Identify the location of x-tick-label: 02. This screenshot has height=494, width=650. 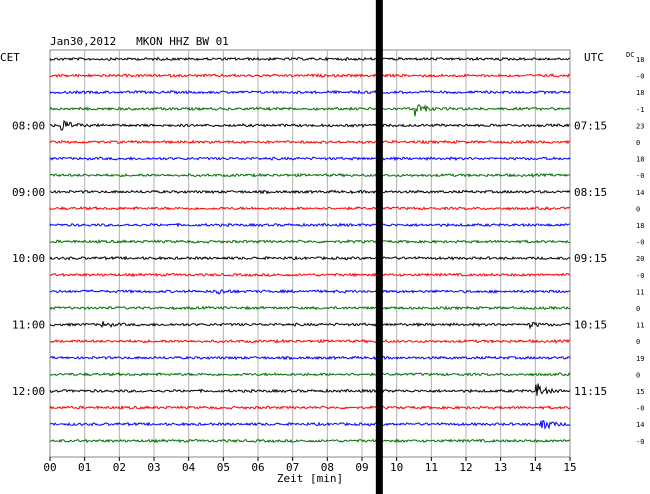
(119, 467).